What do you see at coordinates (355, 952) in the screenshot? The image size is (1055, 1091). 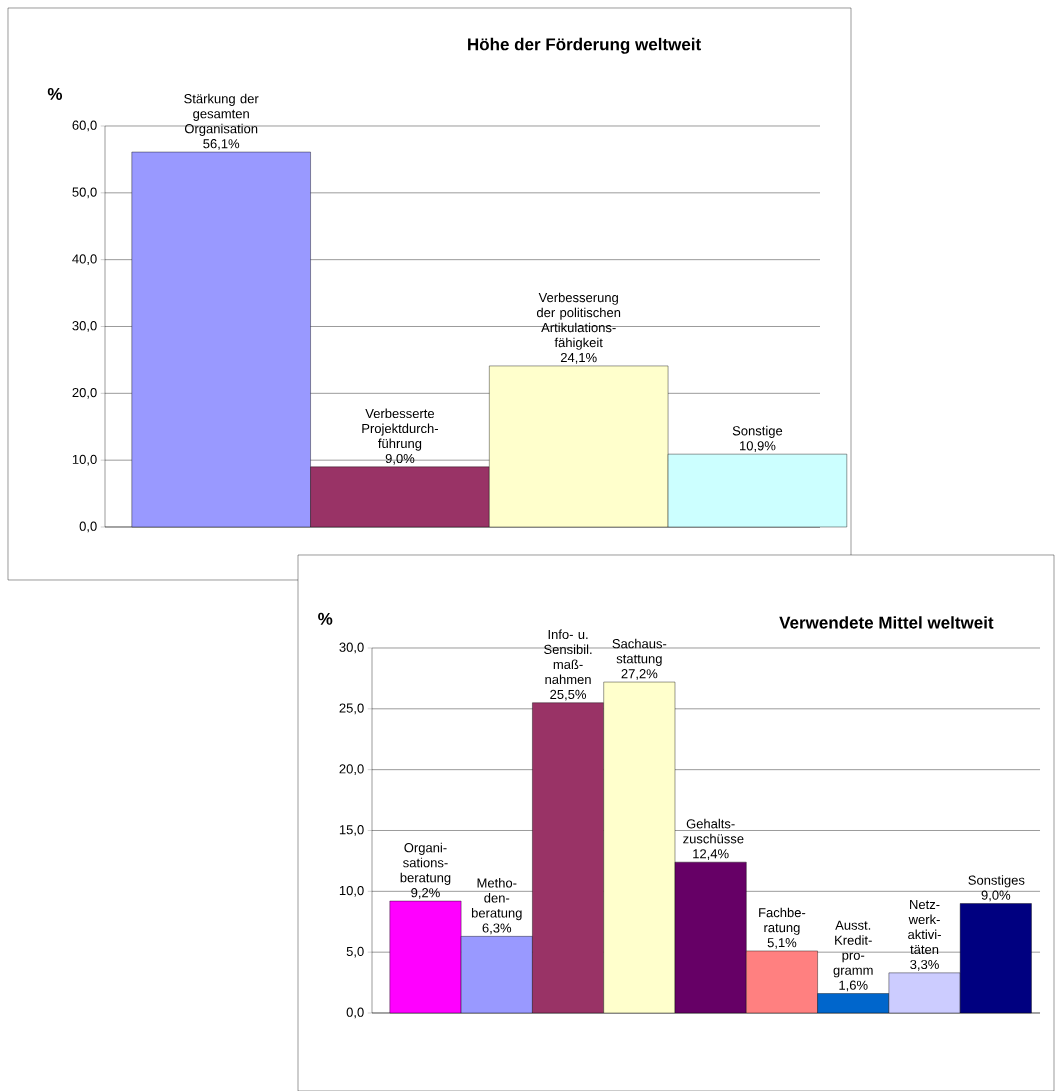 I see `y-tick-label: 5,0` at bounding box center [355, 952].